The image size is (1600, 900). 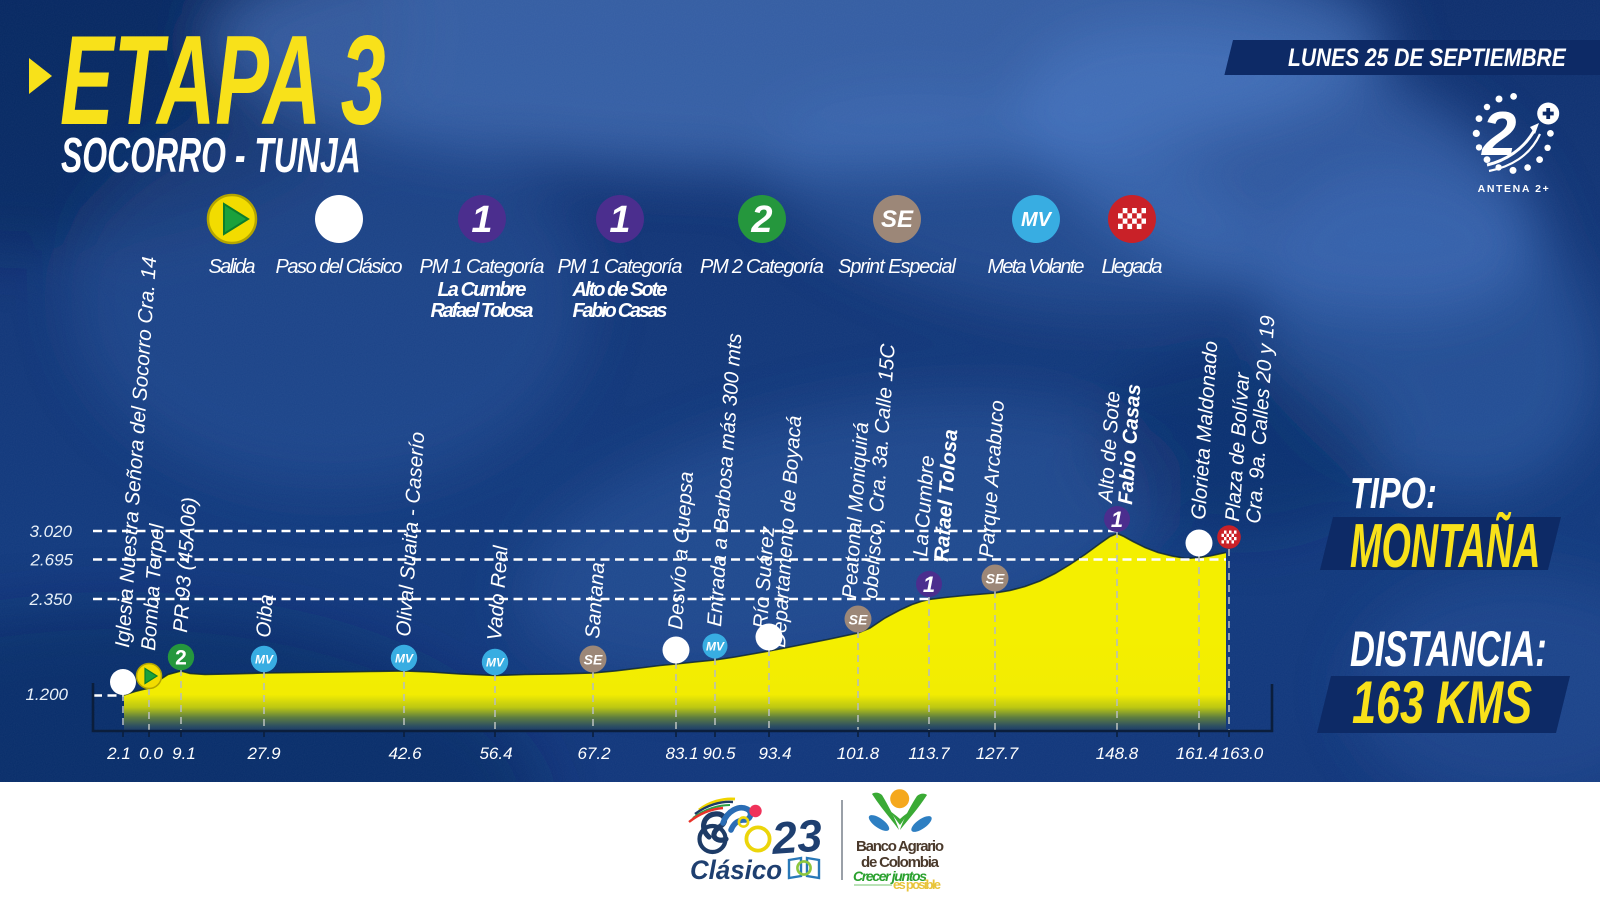 I want to click on svg-text: de Colombia, so click(x=900, y=862).